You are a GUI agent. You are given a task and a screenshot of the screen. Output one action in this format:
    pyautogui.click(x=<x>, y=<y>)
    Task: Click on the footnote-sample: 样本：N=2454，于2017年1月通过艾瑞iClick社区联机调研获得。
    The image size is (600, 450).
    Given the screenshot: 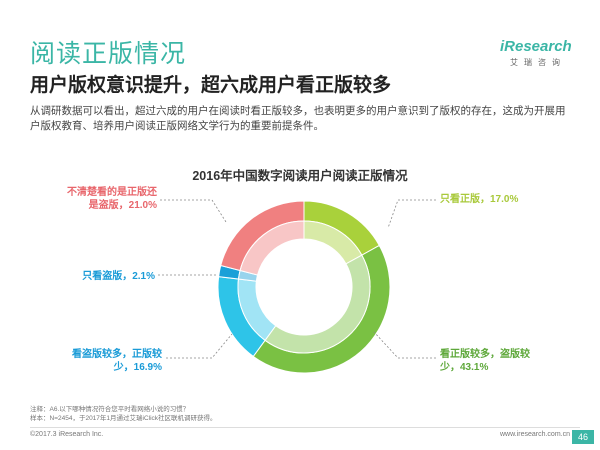 What is the action you would take?
    pyautogui.click(x=123, y=418)
    